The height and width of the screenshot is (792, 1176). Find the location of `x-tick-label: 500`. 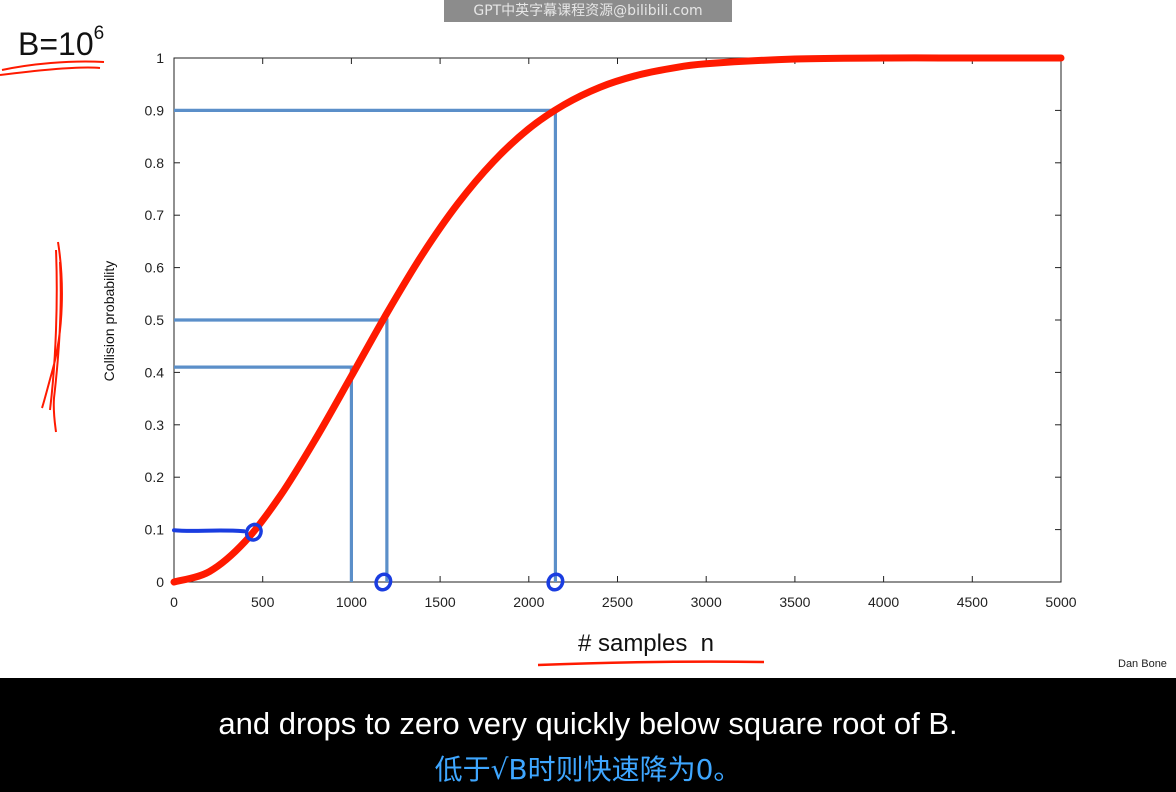

x-tick-label: 500 is located at coordinates (263, 602).